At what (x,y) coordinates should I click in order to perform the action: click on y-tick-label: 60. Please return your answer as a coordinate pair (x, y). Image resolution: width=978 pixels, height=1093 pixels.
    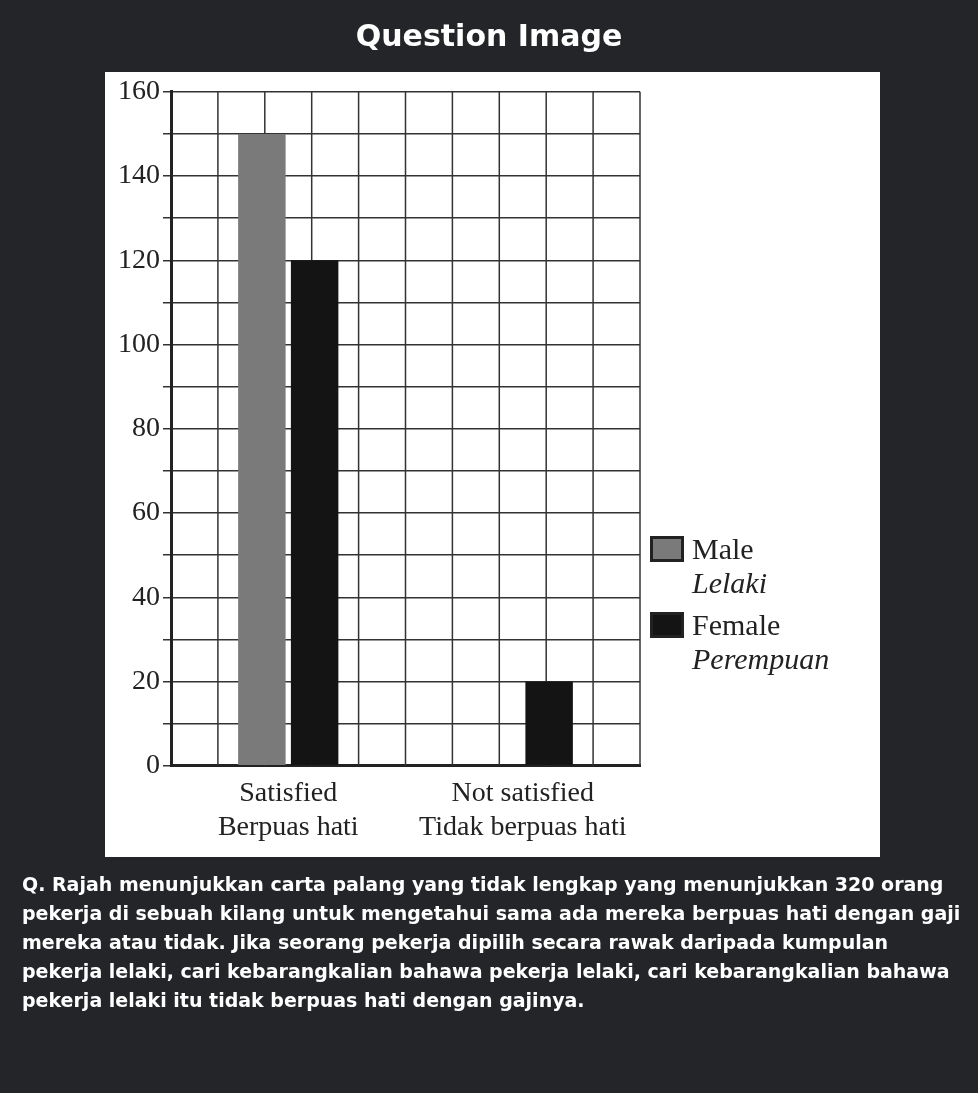
    Looking at the image, I should click on (146, 511).